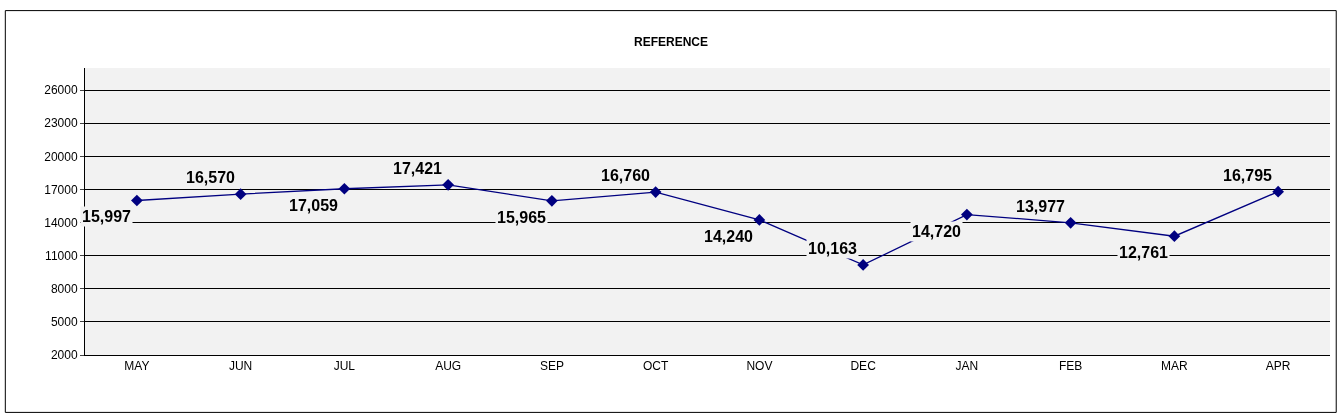  I want to click on x-tick-label: OCT, so click(655, 366).